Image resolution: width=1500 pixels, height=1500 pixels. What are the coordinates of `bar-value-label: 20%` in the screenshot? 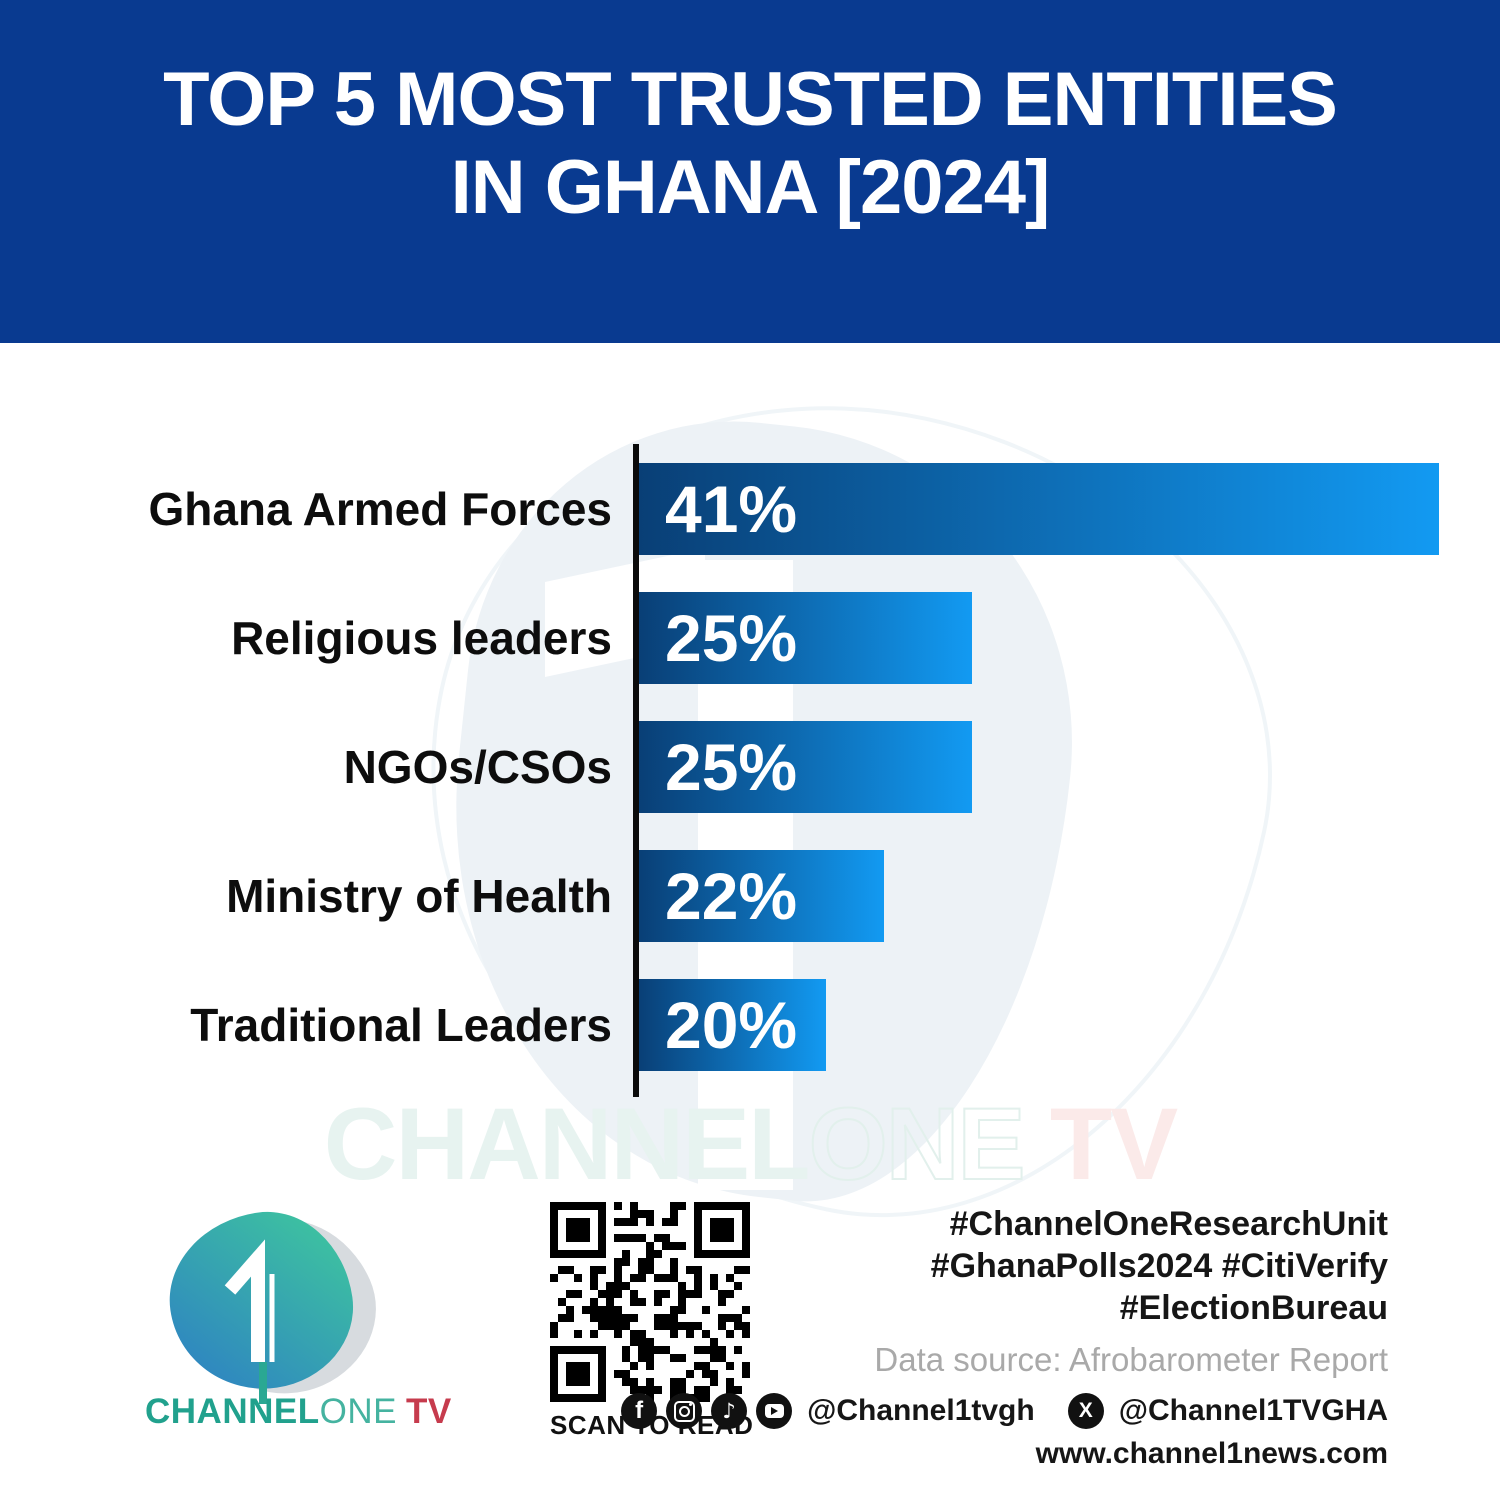 It's located at (731, 1025).